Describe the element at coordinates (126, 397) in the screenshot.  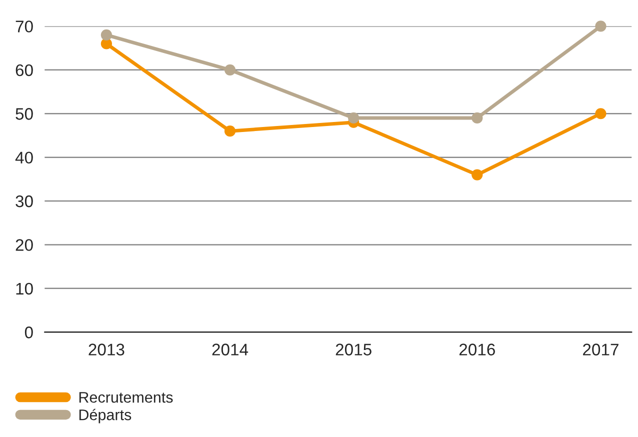
I see `legend-label: Recrutements` at that location.